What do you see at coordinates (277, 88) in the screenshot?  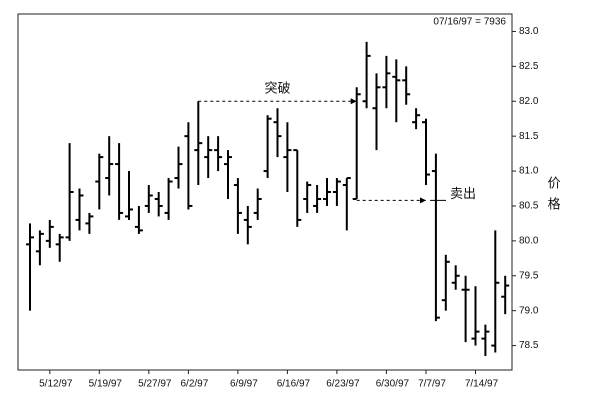 I see `annotation-text: 突破` at bounding box center [277, 88].